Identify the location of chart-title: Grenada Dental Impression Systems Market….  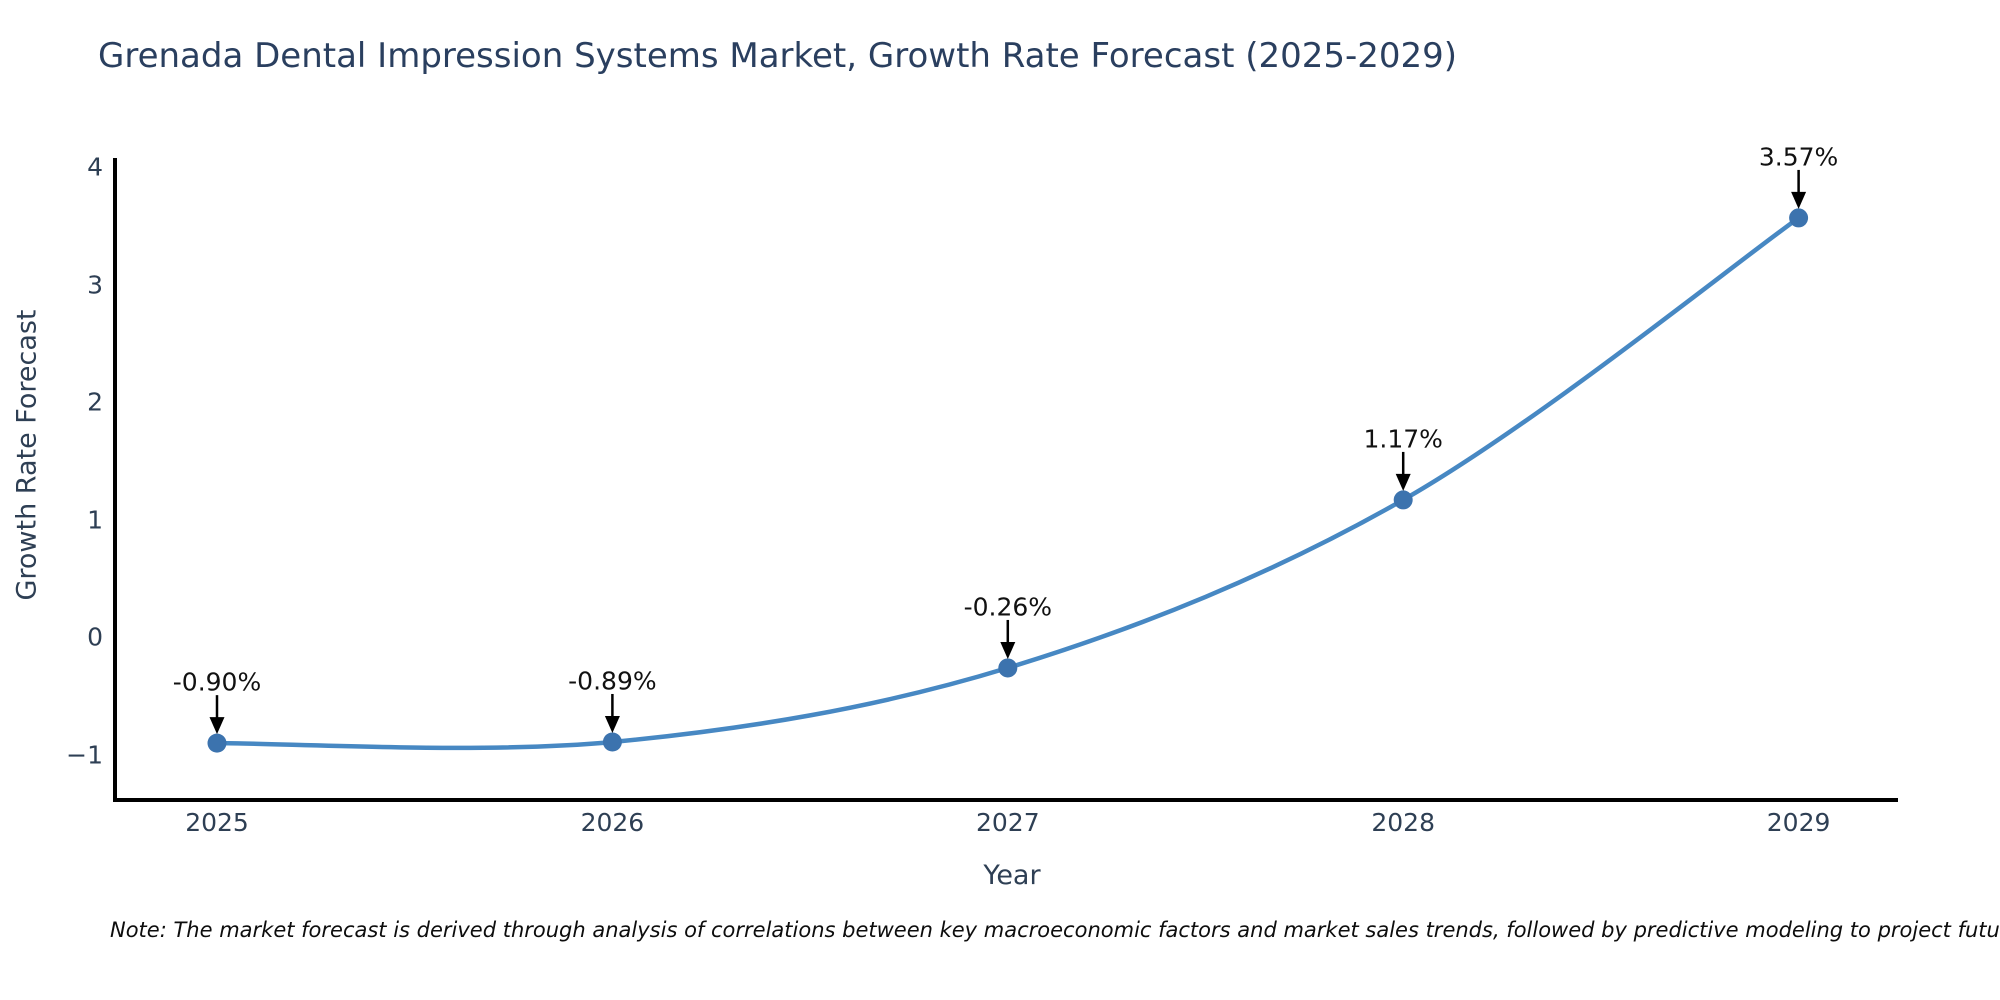
(778, 56).